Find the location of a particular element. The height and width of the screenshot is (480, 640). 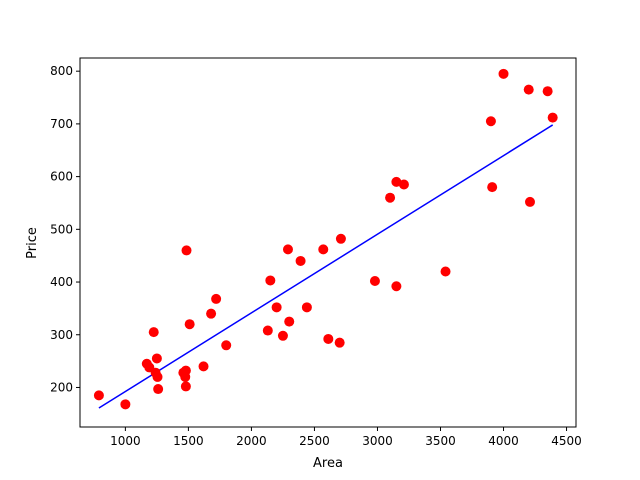

x-tick-label: 1000 is located at coordinates (125, 441).